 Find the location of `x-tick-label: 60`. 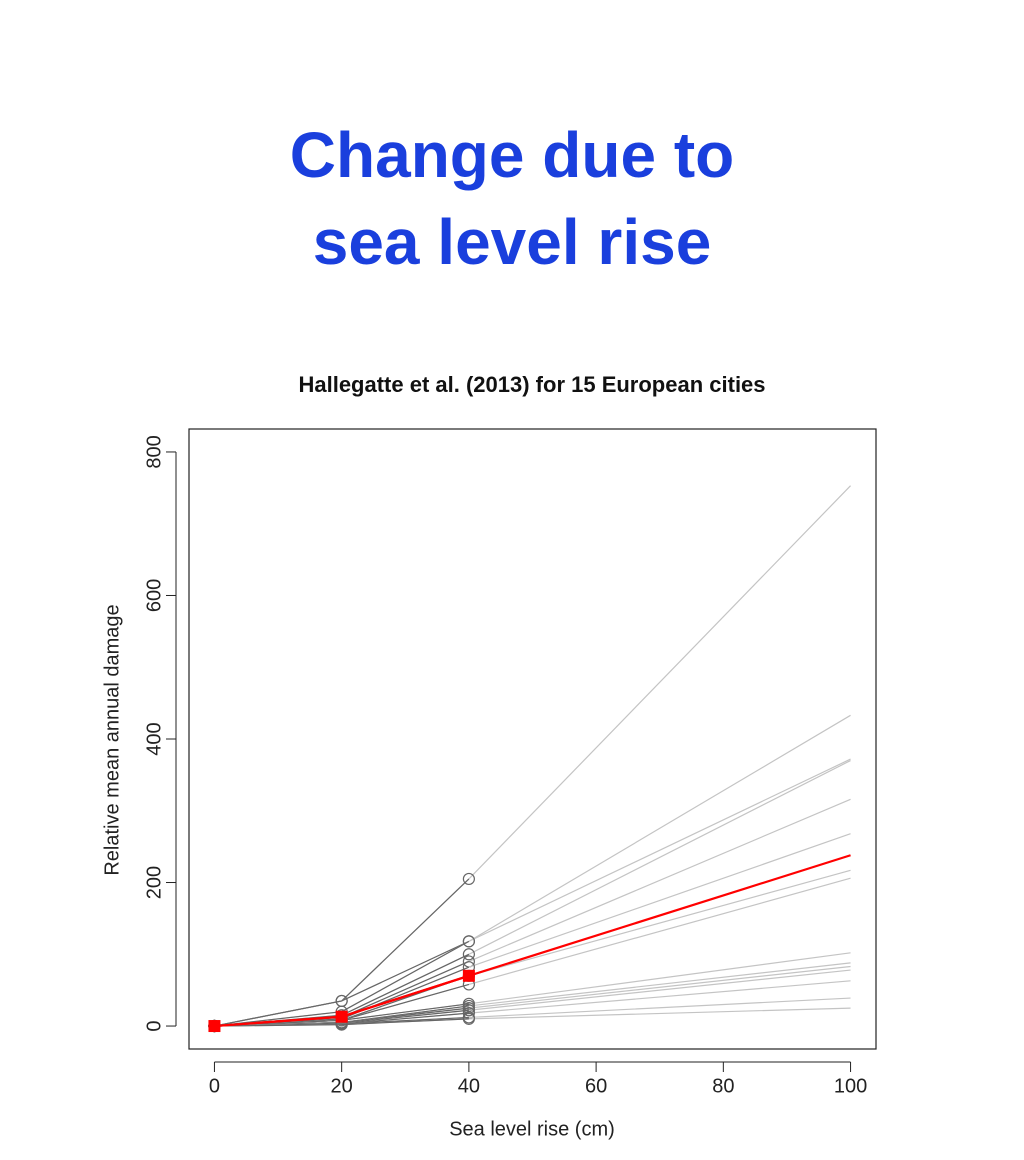

x-tick-label: 60 is located at coordinates (596, 1086).